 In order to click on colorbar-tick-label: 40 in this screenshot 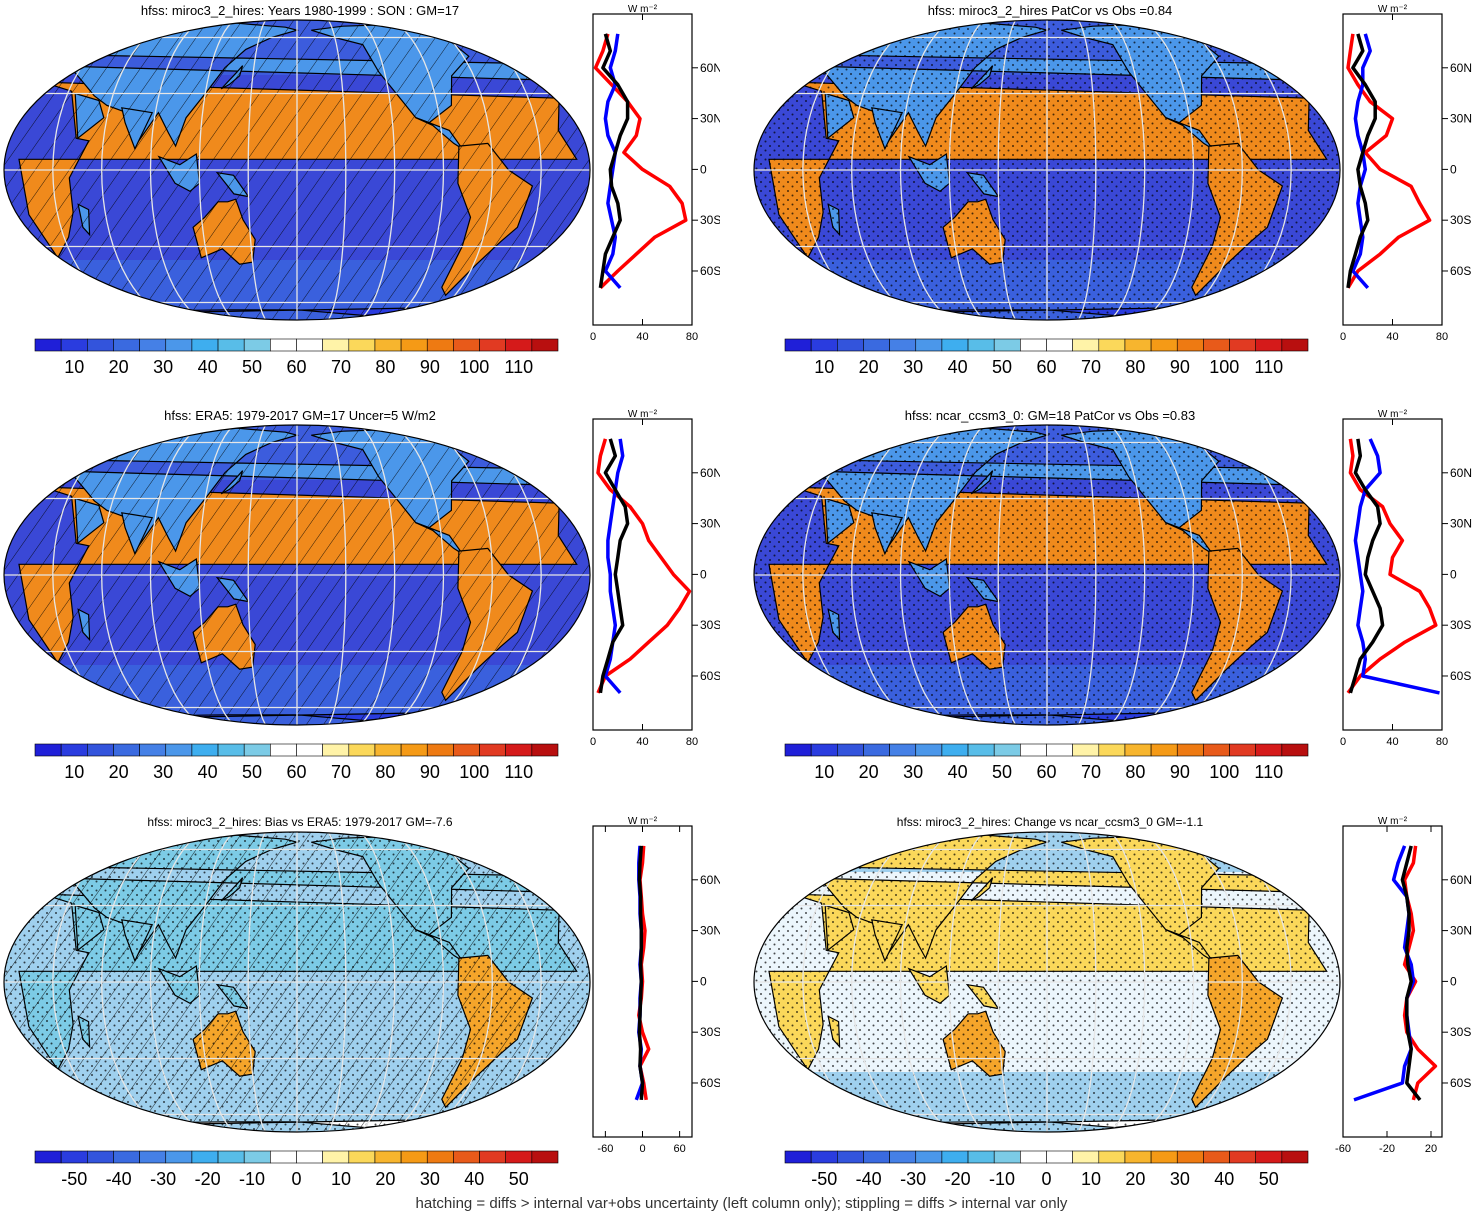, I will do `click(208, 367)`.